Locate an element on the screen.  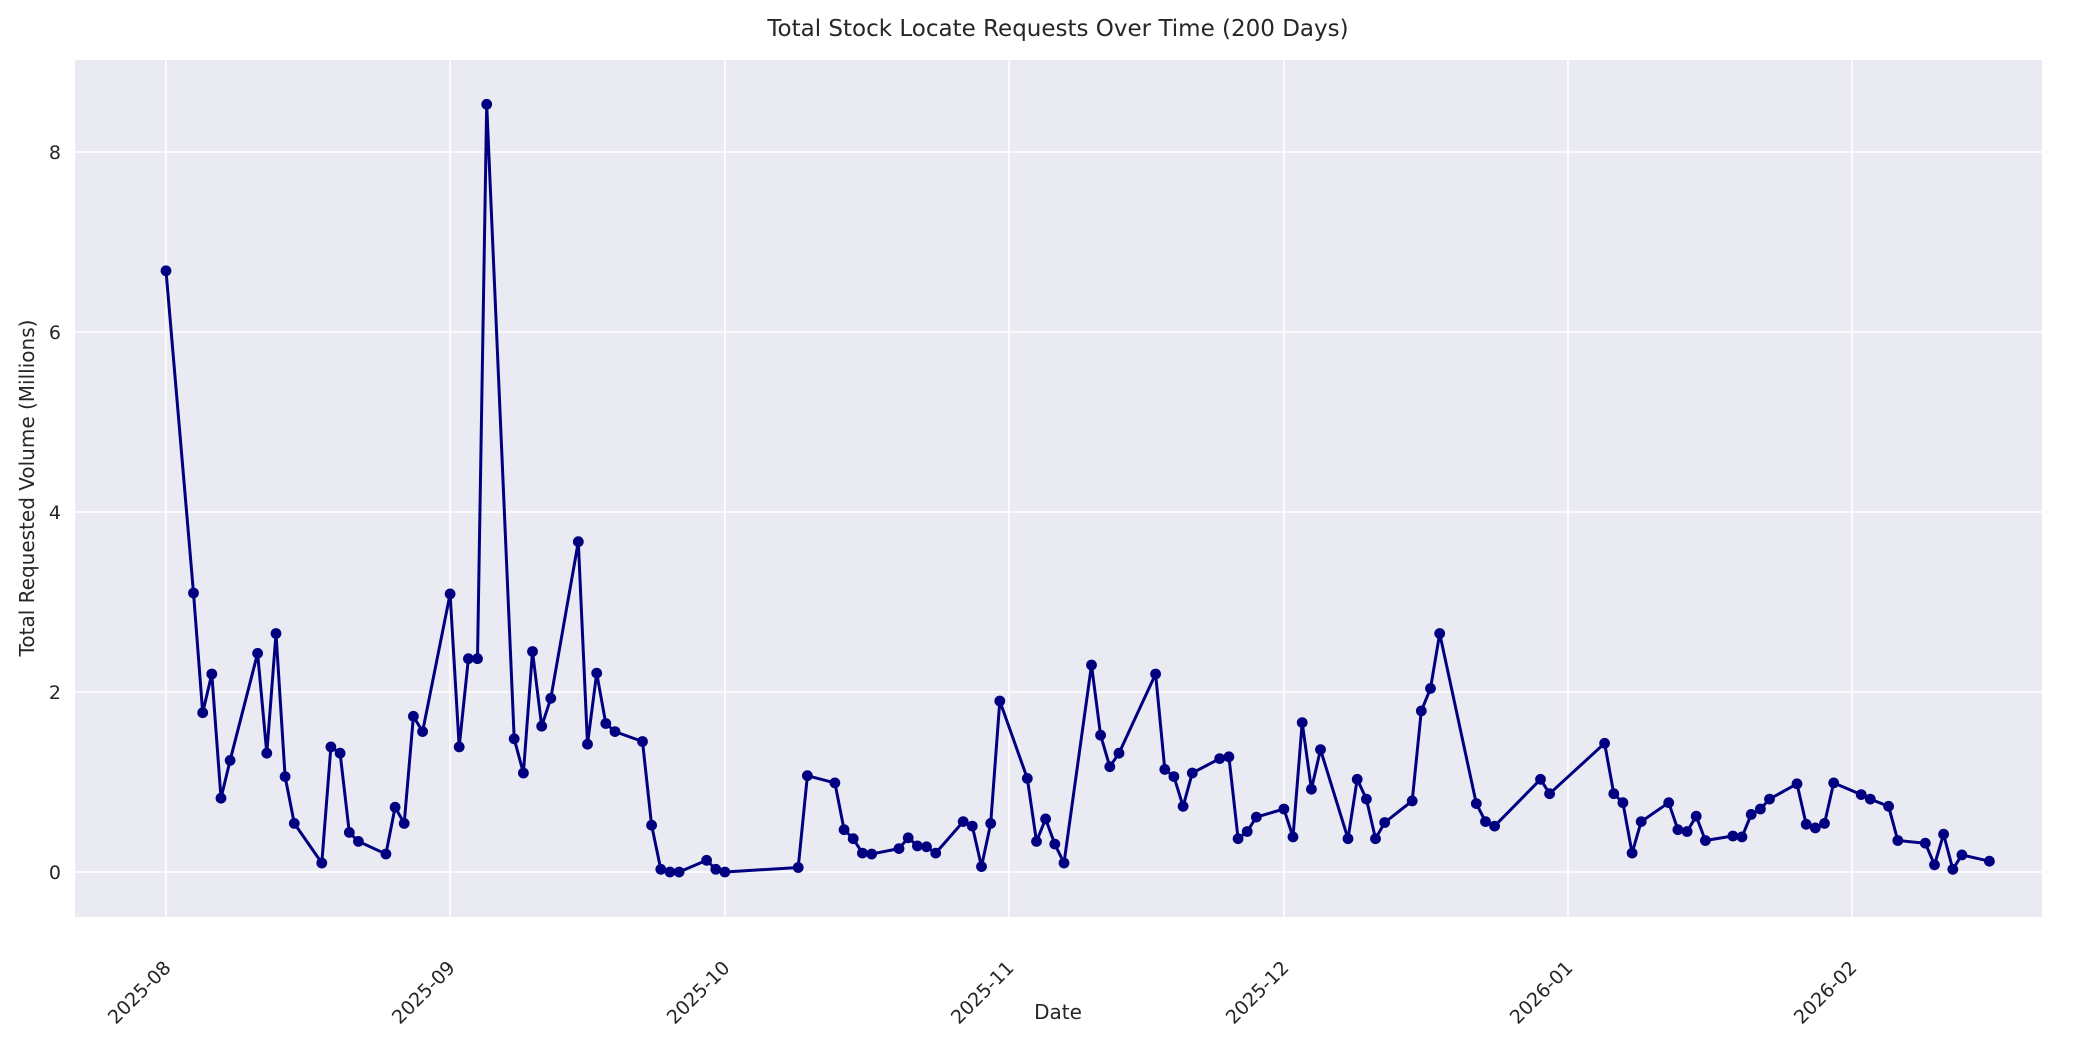
y-tick-label-6: 6 is located at coordinates (55, 333).